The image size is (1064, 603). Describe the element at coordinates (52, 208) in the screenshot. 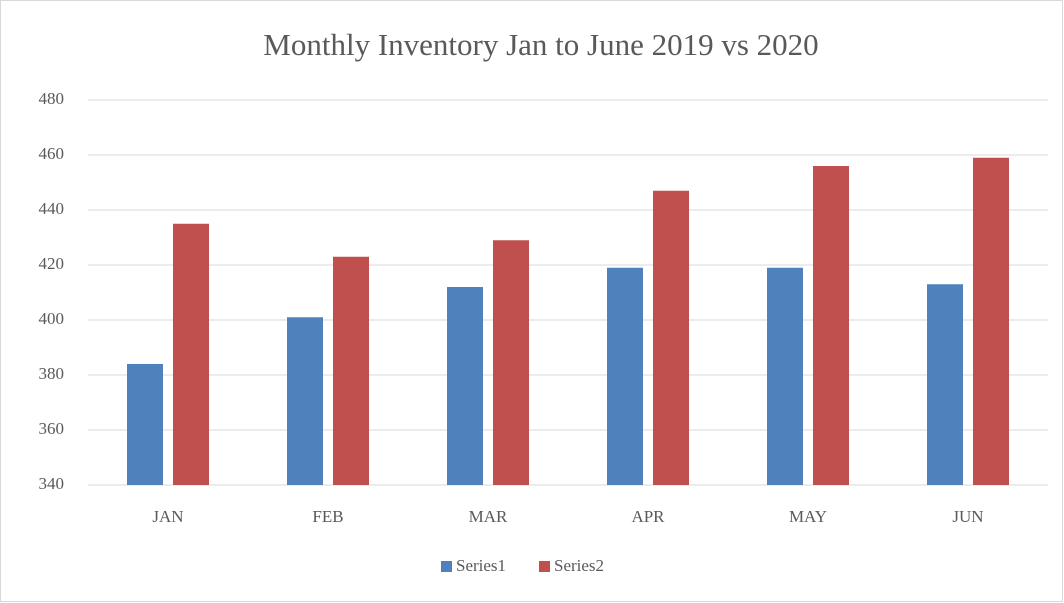

I see `y-tick-label: 440` at that location.